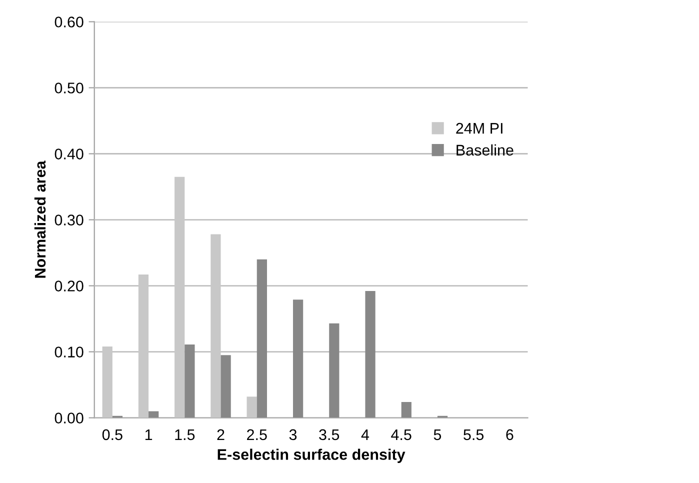  What do you see at coordinates (40, 219) in the screenshot?
I see `y-axis-title: Normalized area` at bounding box center [40, 219].